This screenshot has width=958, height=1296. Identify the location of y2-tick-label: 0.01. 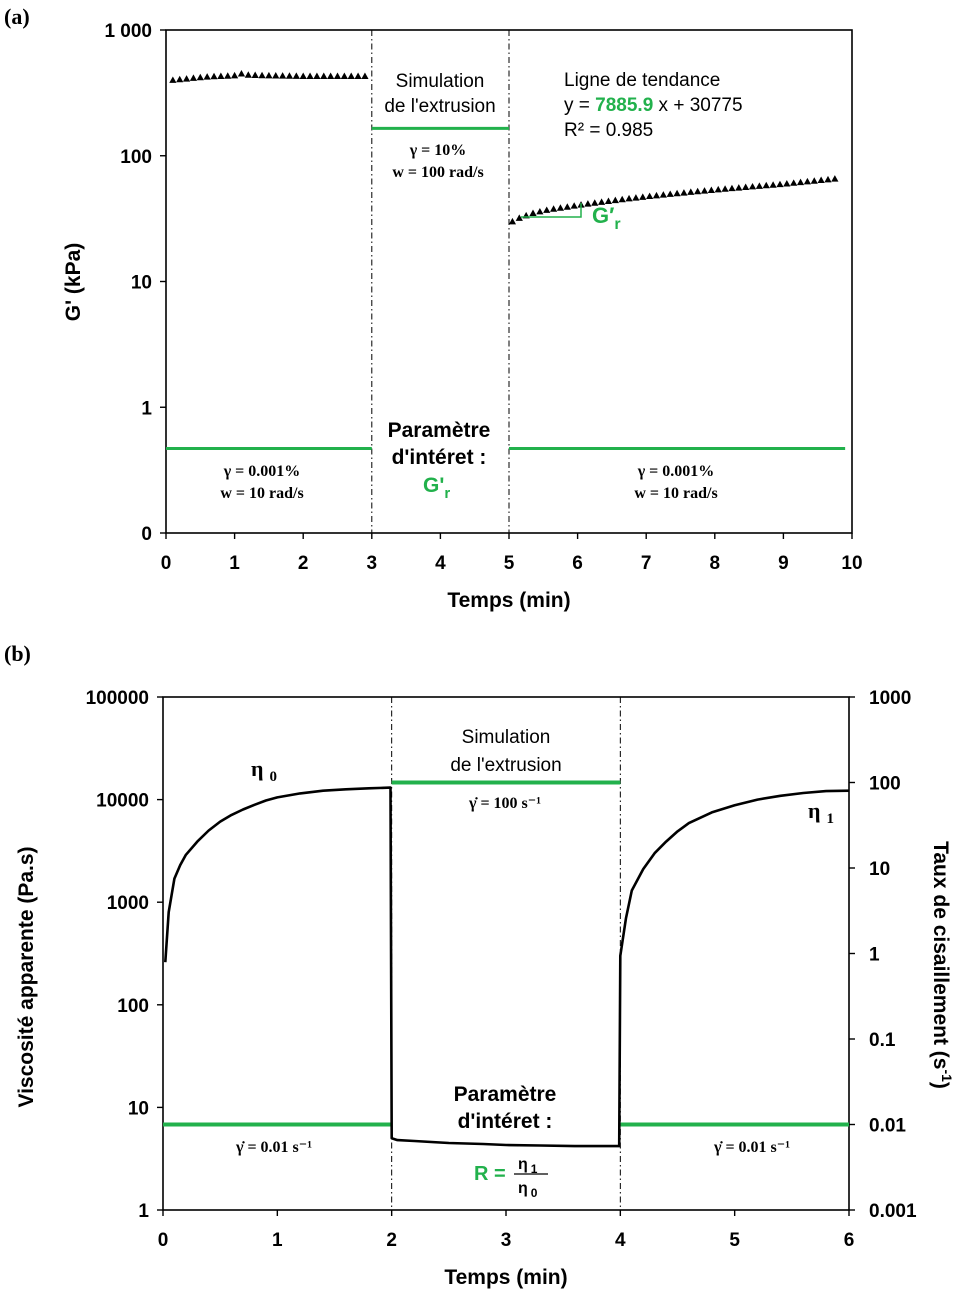
(887, 1126).